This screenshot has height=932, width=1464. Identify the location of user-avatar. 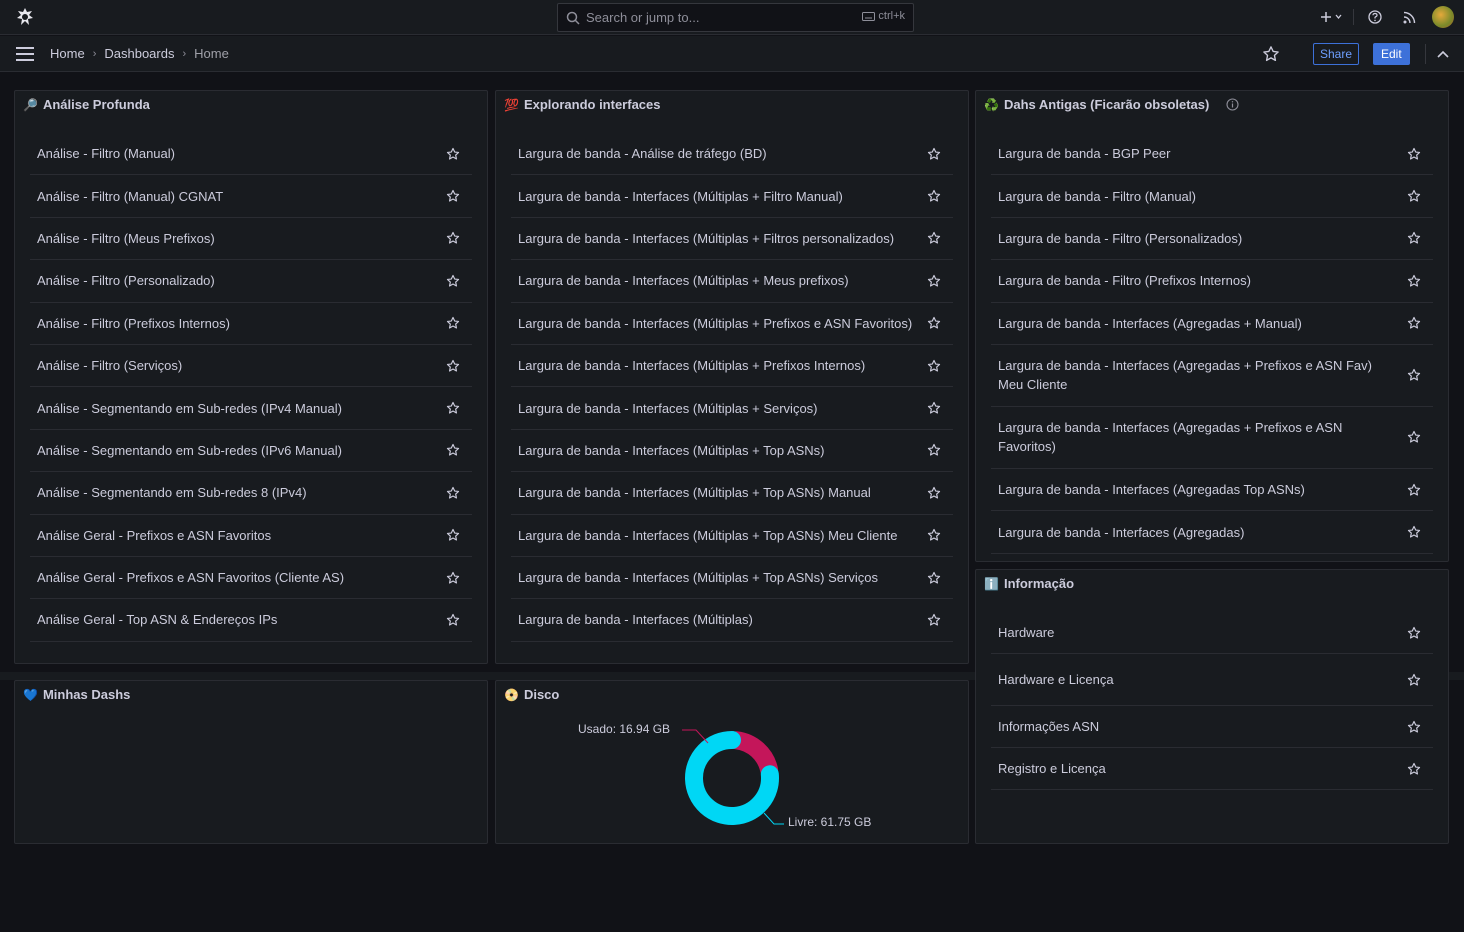
(1443, 17).